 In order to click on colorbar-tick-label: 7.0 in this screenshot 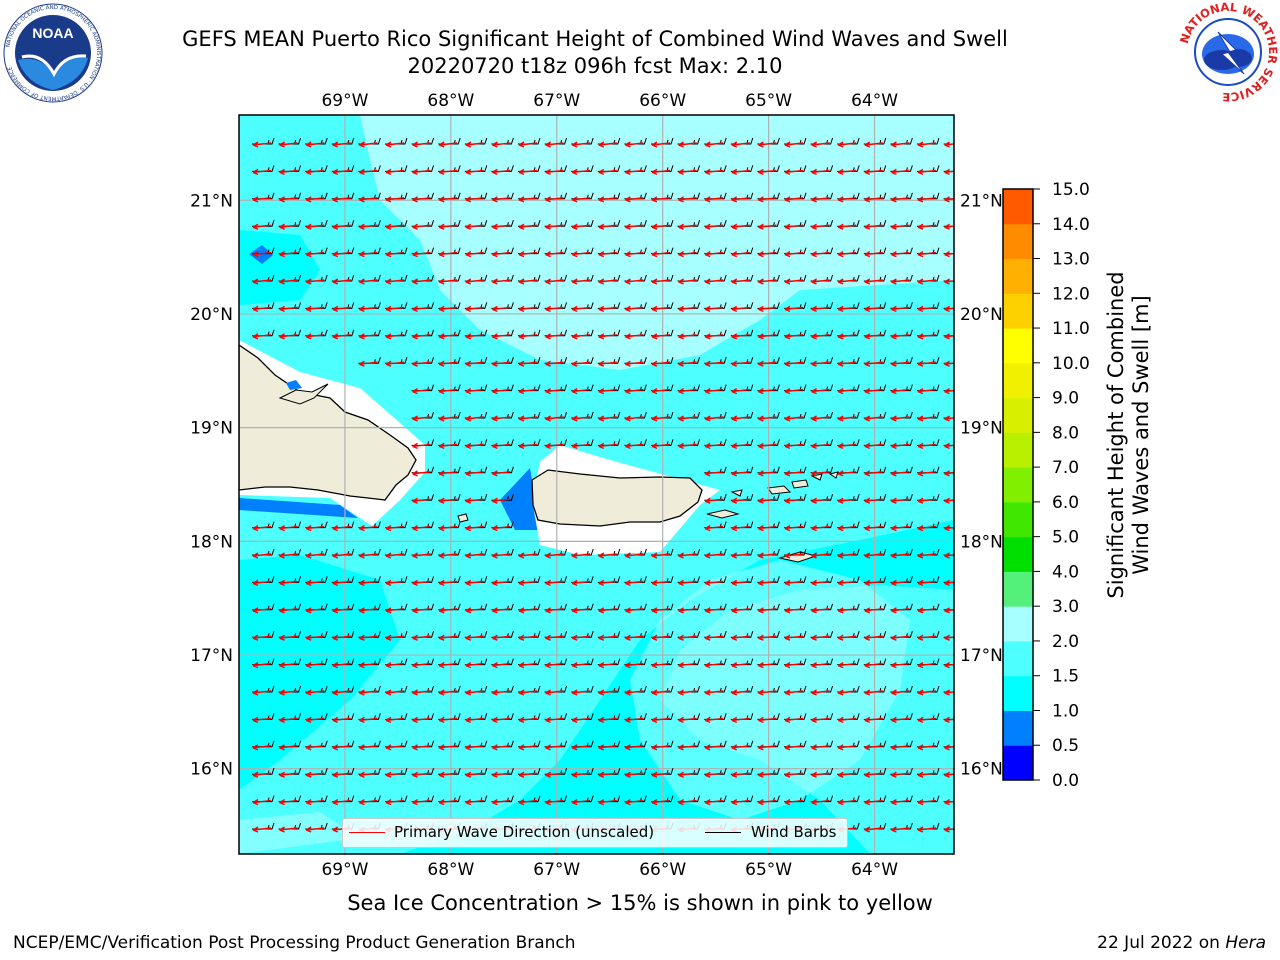, I will do `click(1065, 468)`.